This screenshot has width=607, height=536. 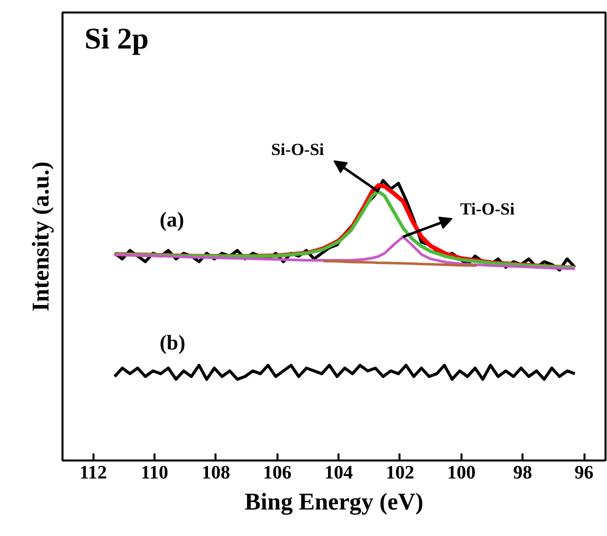 I want to click on x-tick-label: 100, so click(x=461, y=473).